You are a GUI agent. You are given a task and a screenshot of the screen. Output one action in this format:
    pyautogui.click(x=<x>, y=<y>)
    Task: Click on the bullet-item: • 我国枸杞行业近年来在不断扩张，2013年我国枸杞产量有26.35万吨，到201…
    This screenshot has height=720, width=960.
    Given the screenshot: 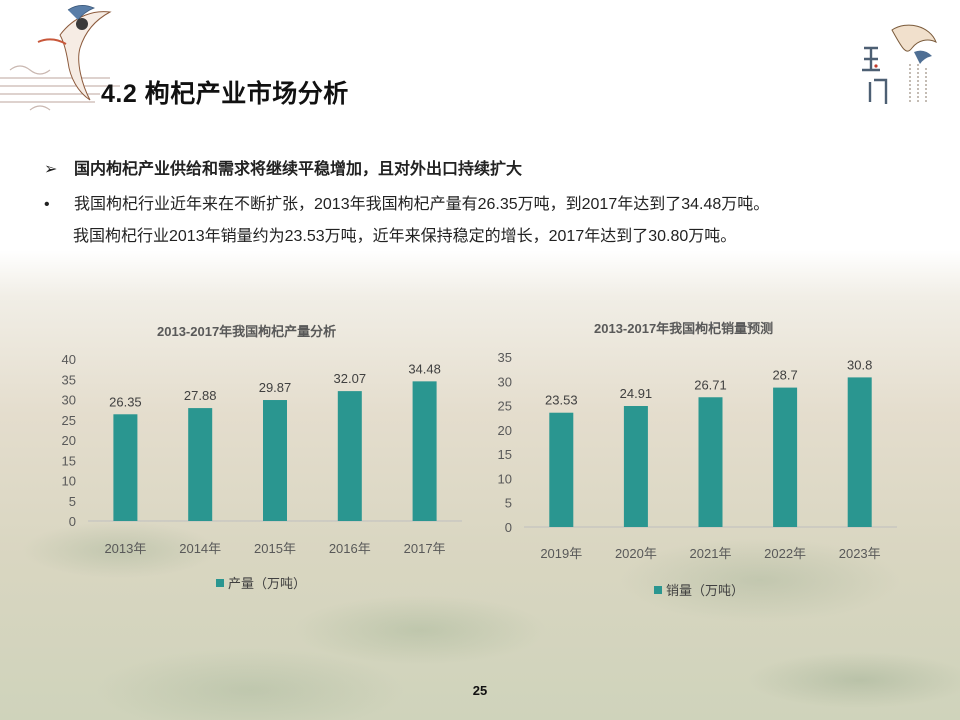 What is the action you would take?
    pyautogui.click(x=406, y=202)
    